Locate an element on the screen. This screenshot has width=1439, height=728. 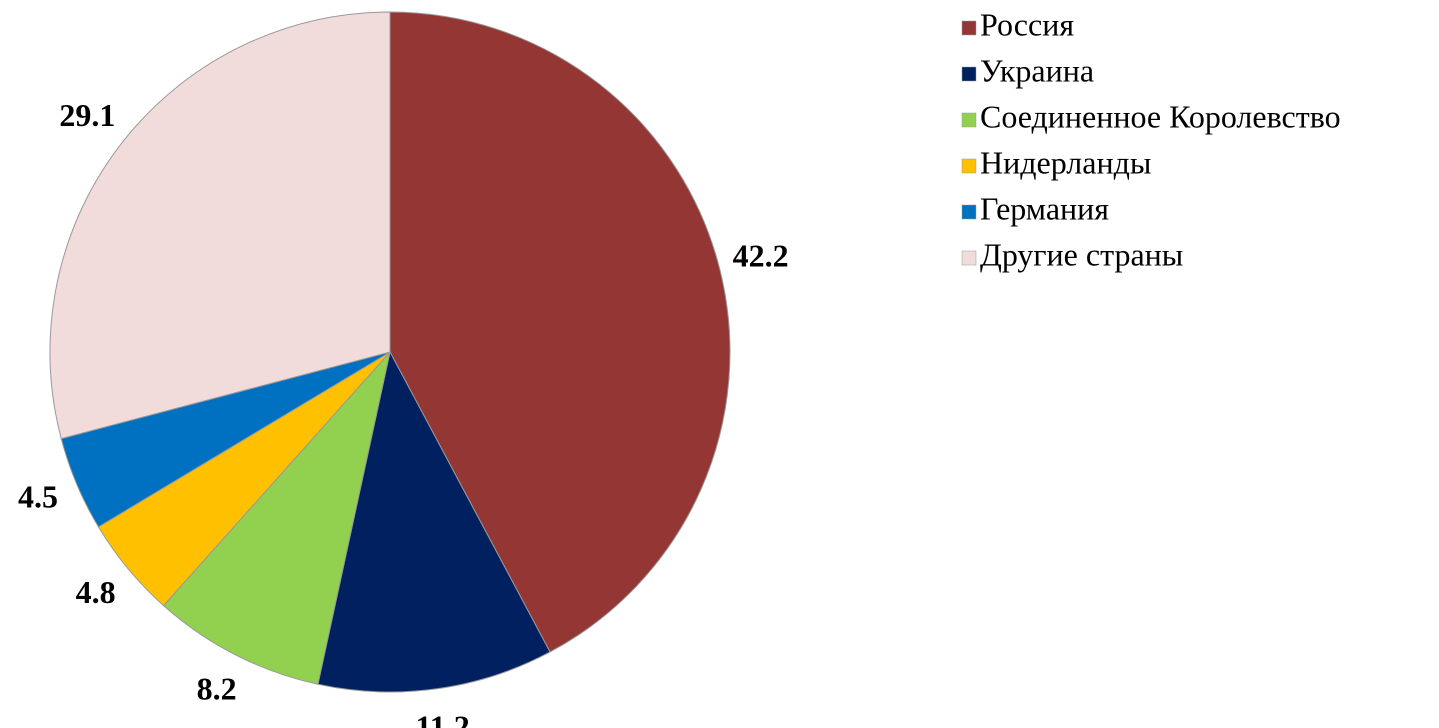
data-label: 4.5 is located at coordinates (38, 497).